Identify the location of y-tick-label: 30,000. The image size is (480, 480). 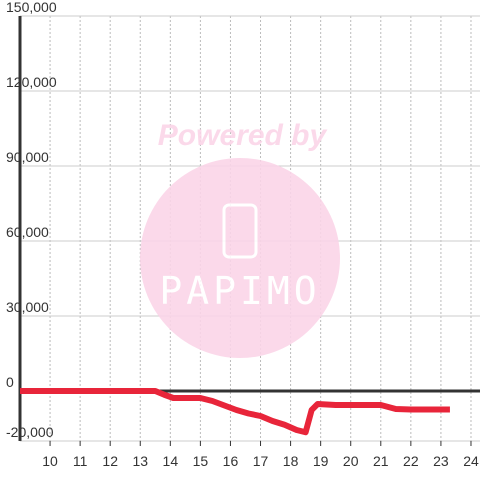
(27, 307).